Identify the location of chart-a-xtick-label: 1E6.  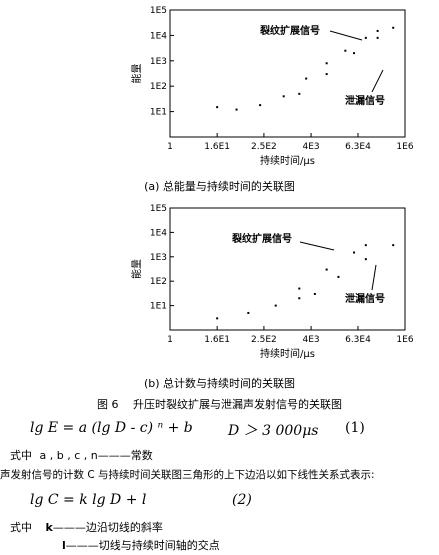
(404, 147).